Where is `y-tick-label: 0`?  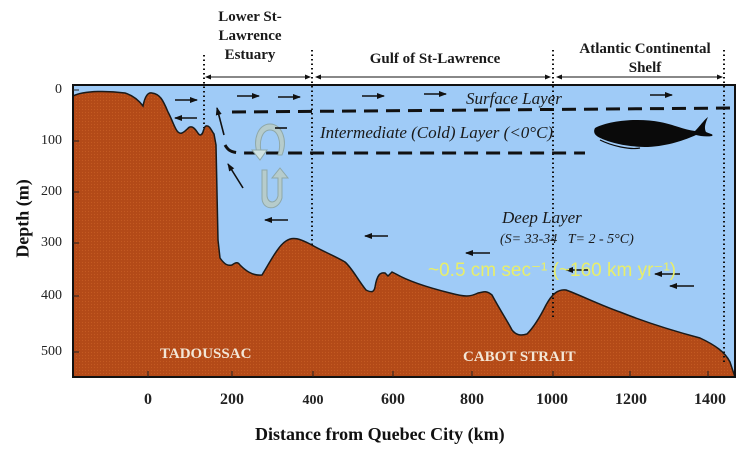 y-tick-label: 0 is located at coordinates (58, 89).